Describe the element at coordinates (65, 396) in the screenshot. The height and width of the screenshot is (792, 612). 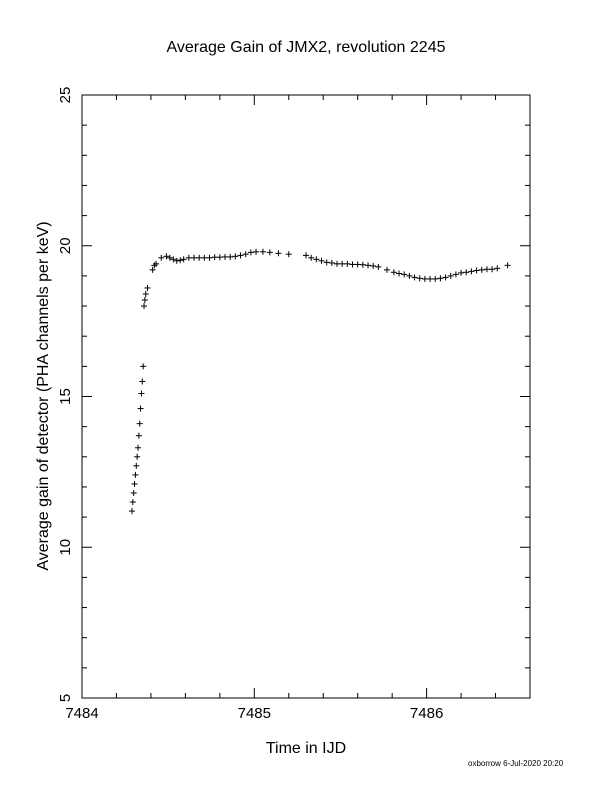
I see `y-tick-label: 15` at that location.